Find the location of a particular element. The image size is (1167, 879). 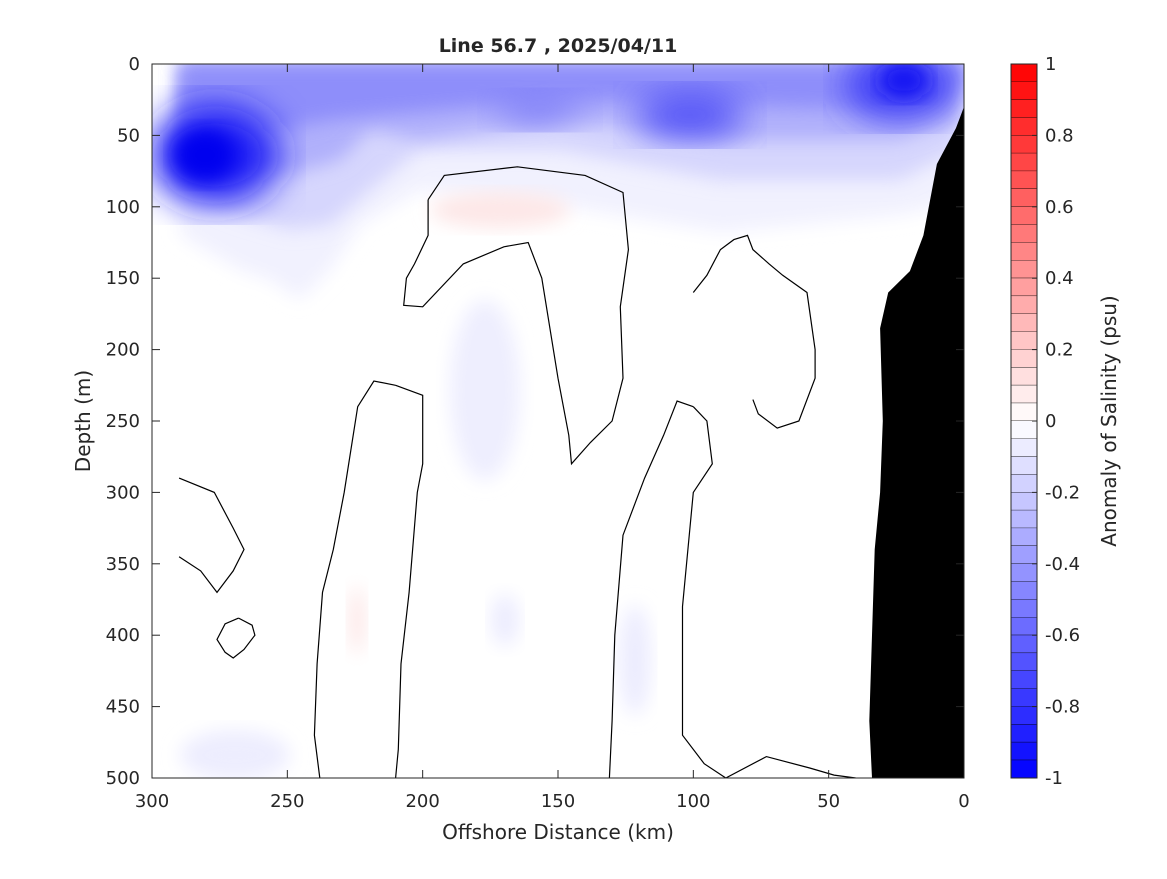

y-tick-label: 500 is located at coordinates (123, 778).